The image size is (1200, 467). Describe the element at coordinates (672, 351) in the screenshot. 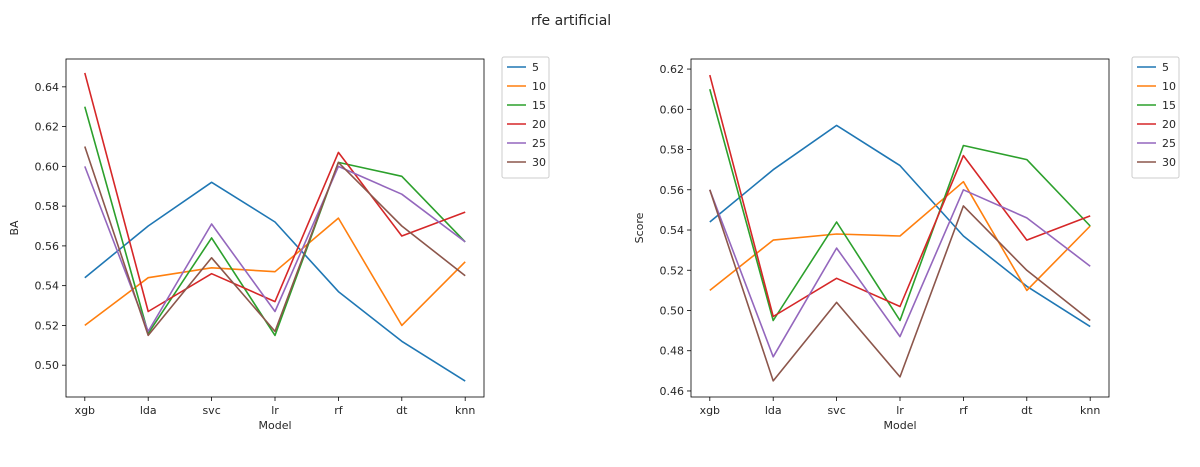

I see `y-tick-label: 0.48` at that location.